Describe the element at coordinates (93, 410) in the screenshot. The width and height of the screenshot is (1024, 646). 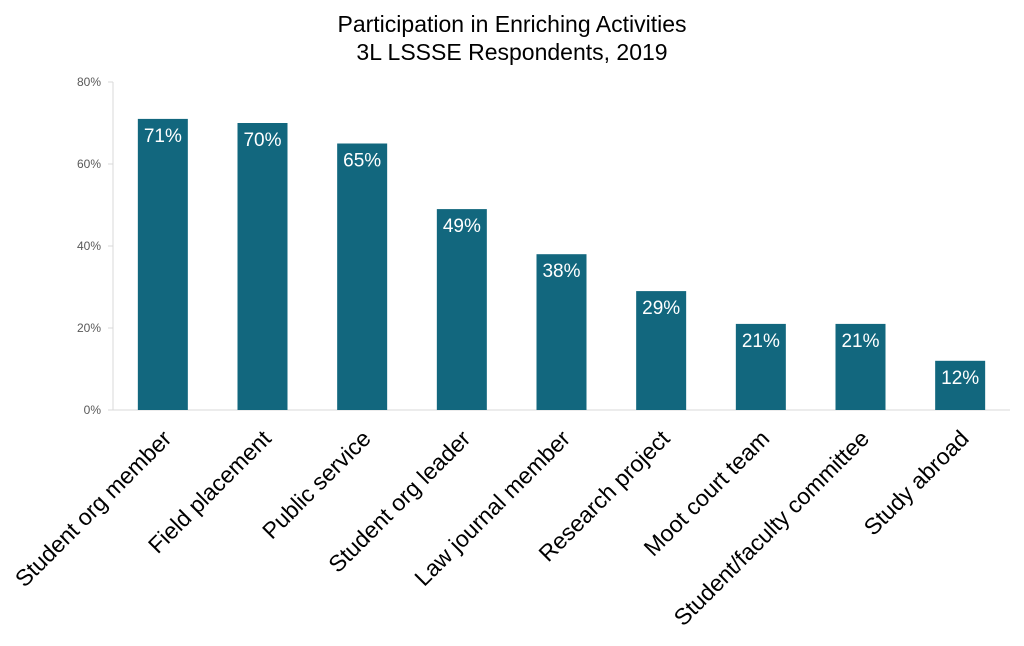
I see `y-tick-label: 0%` at that location.